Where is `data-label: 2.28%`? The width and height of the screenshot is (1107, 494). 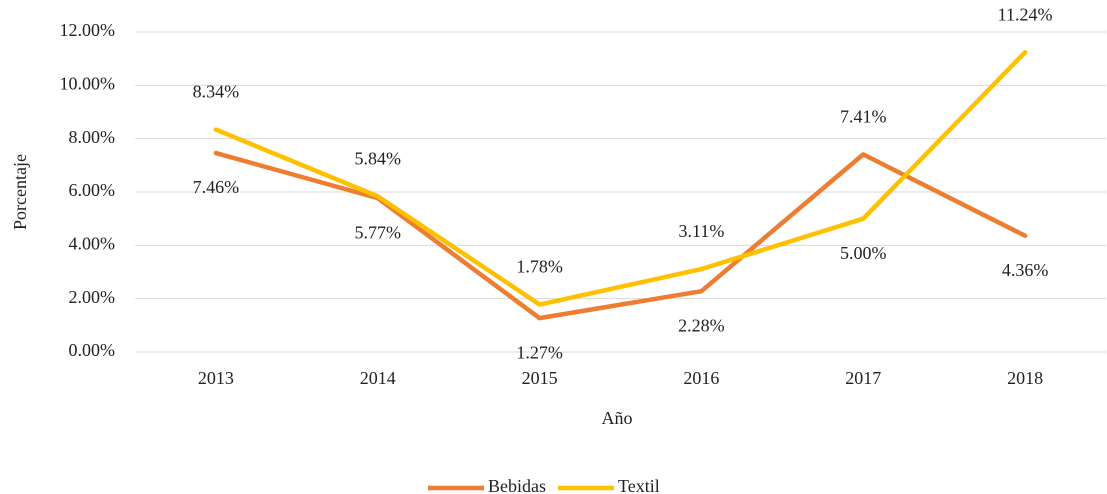 data-label: 2.28% is located at coordinates (701, 325).